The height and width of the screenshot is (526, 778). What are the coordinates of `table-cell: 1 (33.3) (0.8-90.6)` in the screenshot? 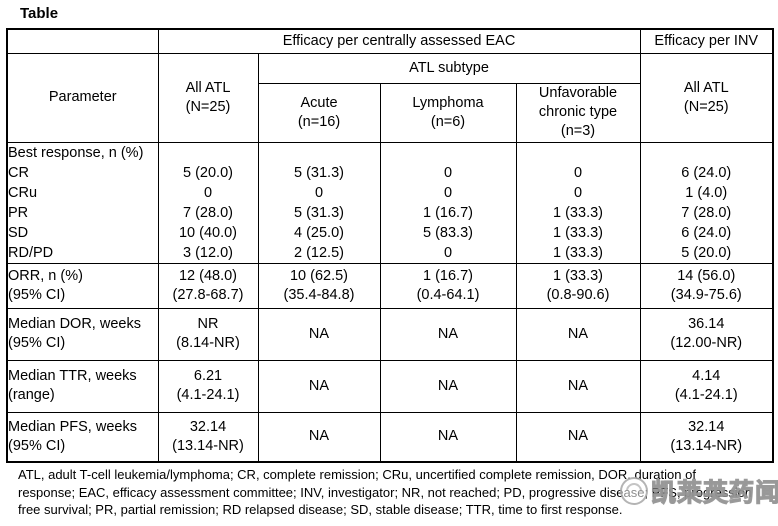 It's located at (578, 285).